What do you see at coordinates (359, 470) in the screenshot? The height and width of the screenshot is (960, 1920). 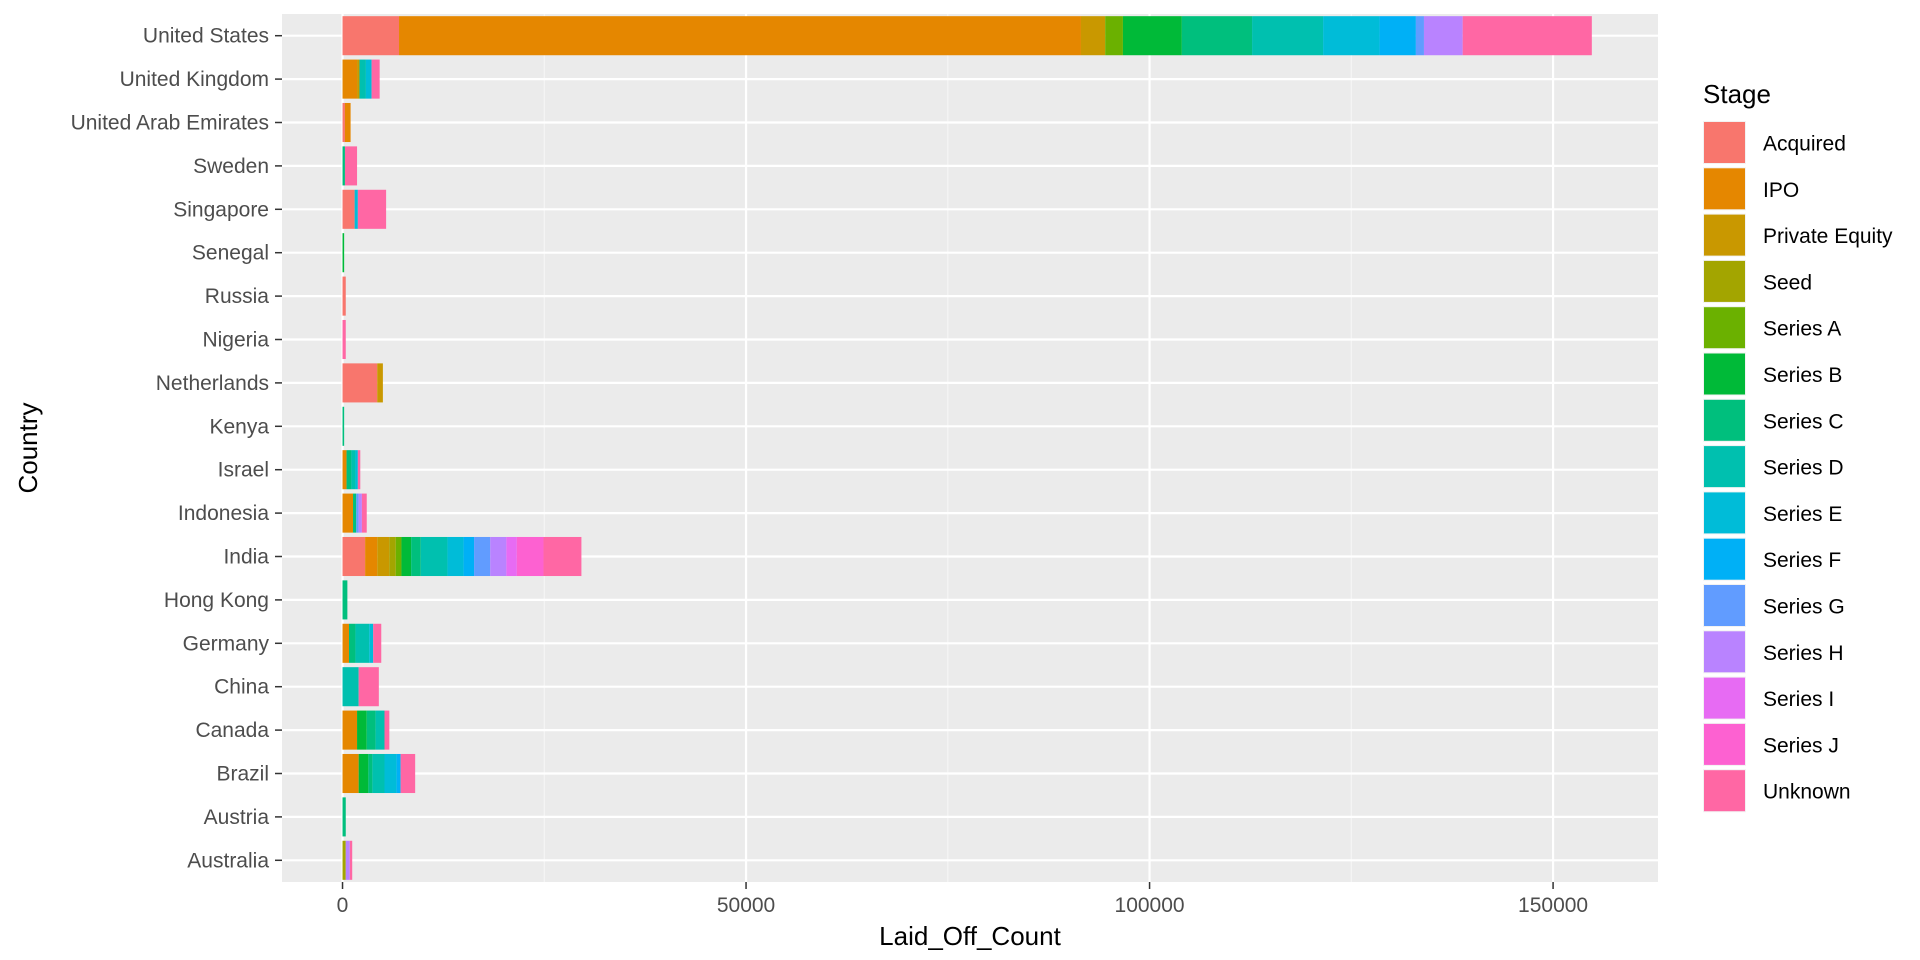 I see `bar-israel-unknown` at bounding box center [359, 470].